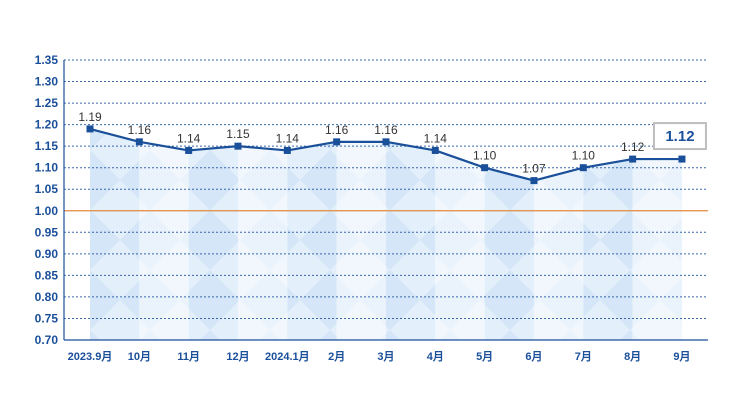  I want to click on y-tick-label: 1.30, so click(47, 82).